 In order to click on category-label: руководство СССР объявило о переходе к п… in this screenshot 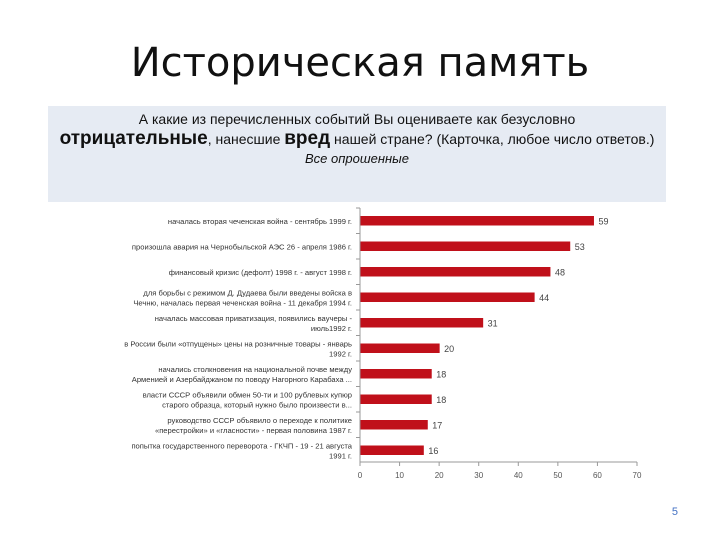, I will do `click(259, 420)`.